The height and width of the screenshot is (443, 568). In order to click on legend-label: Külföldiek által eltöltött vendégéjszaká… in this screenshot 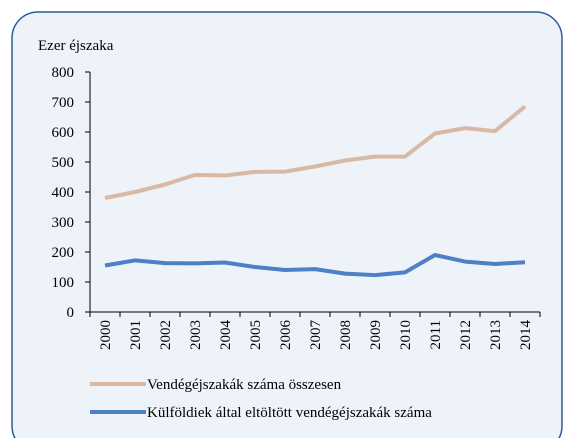, I will do `click(289, 413)`.